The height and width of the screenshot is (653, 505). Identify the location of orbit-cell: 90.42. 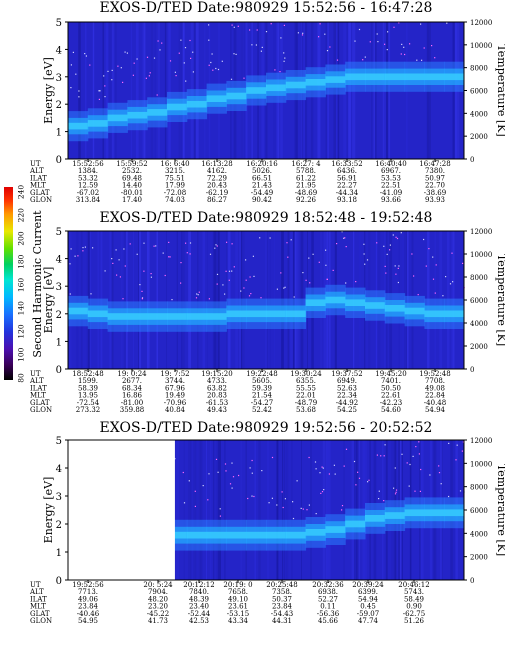
(262, 200).